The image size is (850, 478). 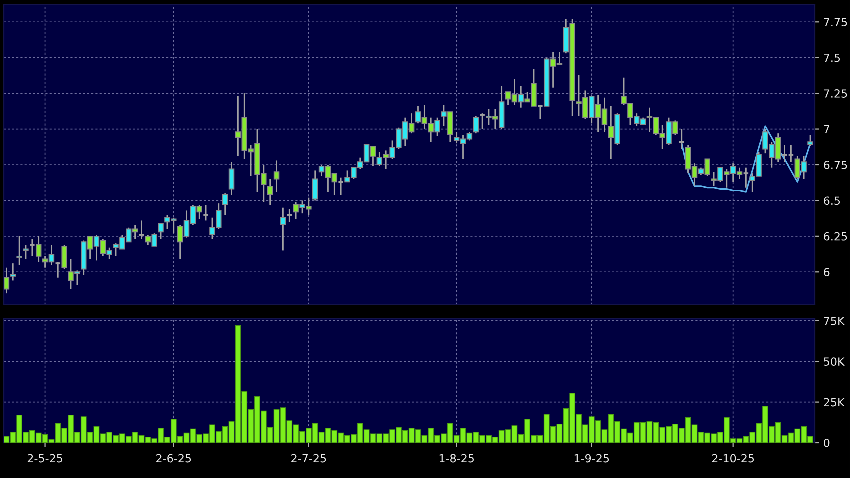 I want to click on x-tick-label: 2-6-25, so click(x=174, y=458).